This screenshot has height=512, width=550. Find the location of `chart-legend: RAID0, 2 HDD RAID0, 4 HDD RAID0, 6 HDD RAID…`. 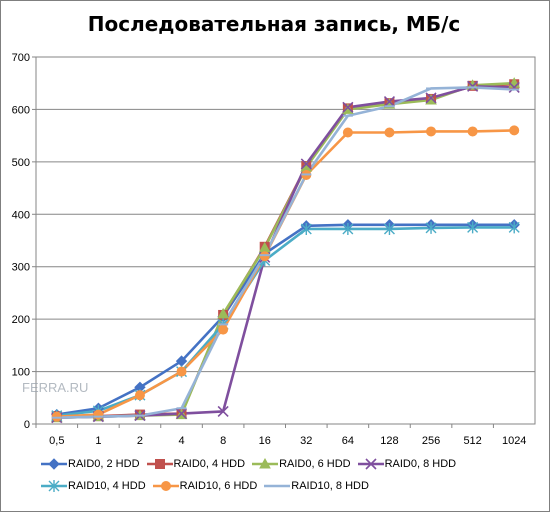

chart-legend: RAID0, 2 HDD RAID0, 4 HDD RAID0, 6 HDD RAID… is located at coordinates (290, 480).